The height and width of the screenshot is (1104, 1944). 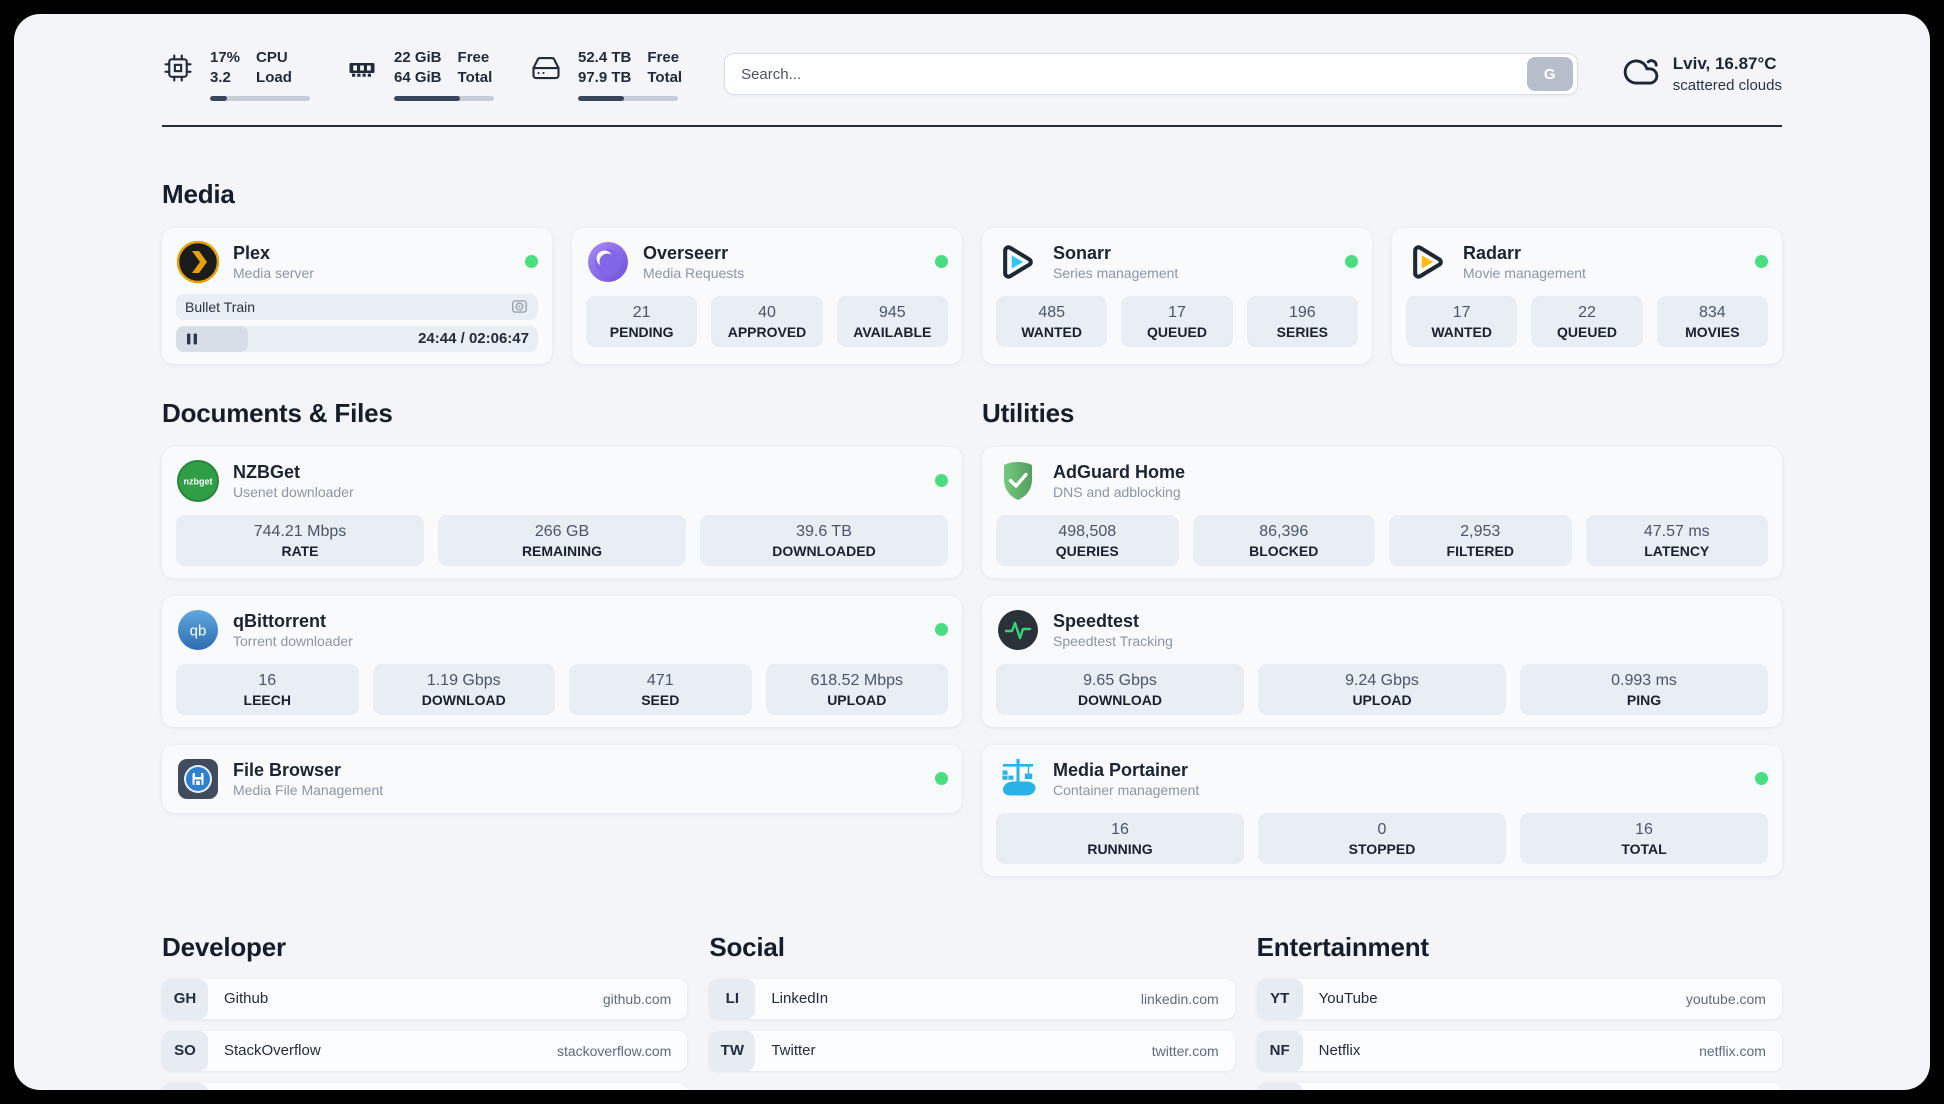 I want to click on stat-pill: 2,953 FILTERED, so click(x=1480, y=540).